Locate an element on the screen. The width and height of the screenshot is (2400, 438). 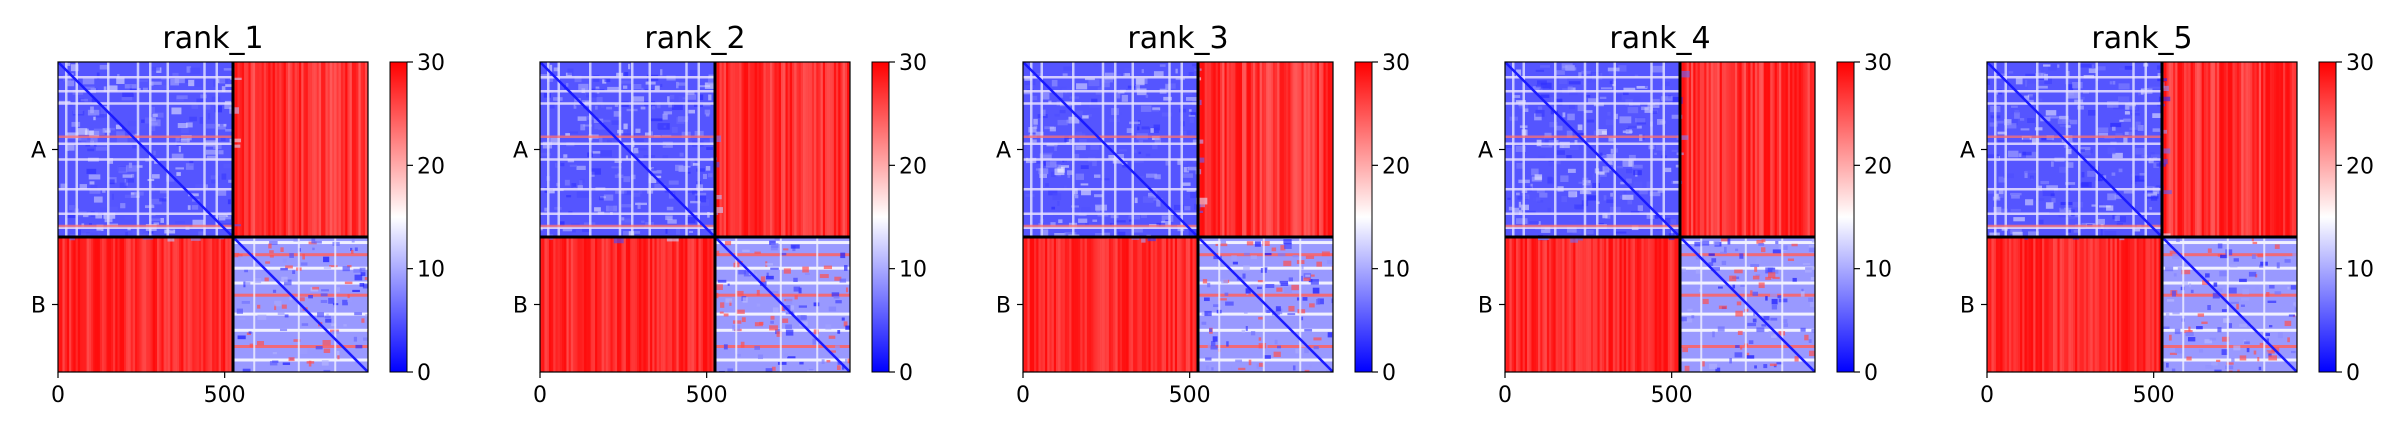
plot-frame is located at coordinates (1178, 217).